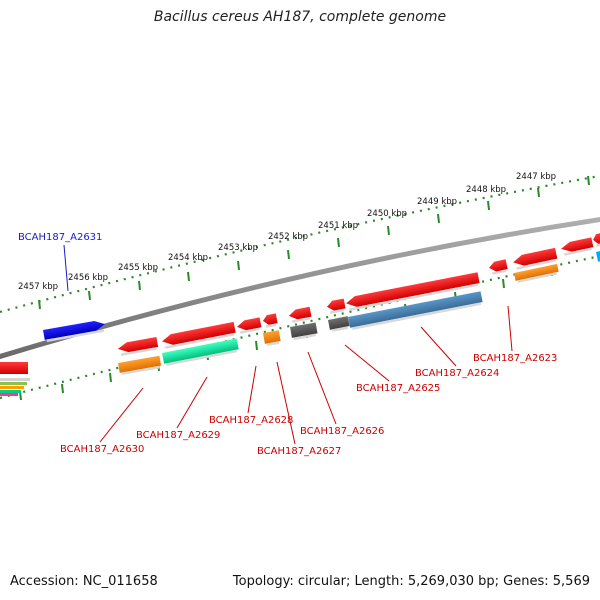 This screenshot has height=600, width=600. I want to click on gene-label: BCAH187_A2625, so click(398, 388).